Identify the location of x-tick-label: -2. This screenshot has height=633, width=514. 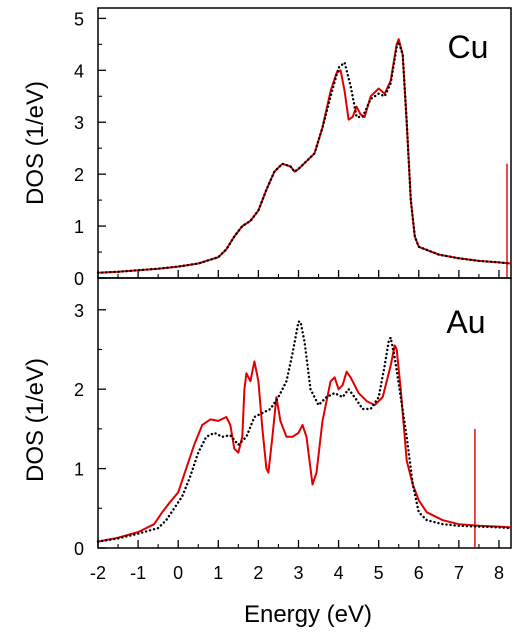
(98, 573).